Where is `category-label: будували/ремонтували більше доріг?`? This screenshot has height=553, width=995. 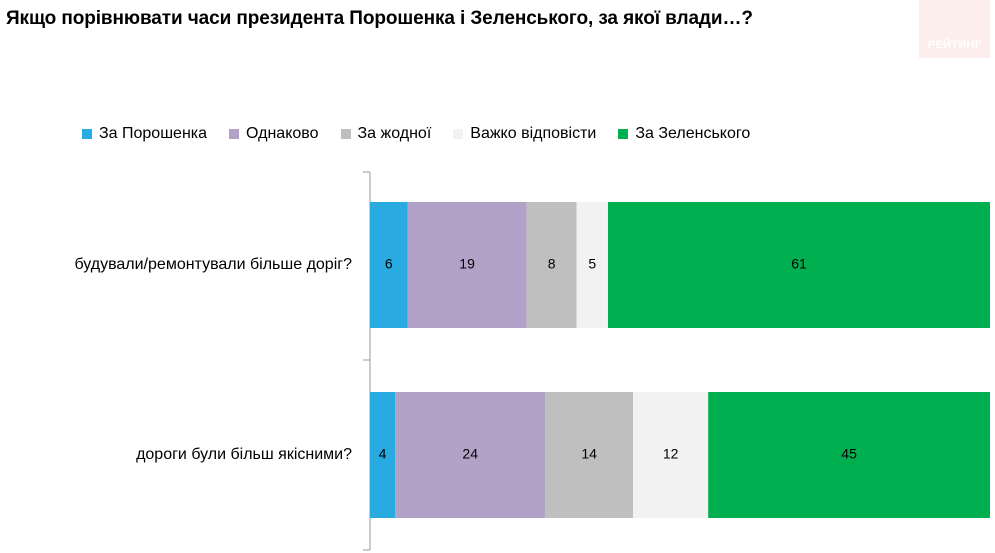 category-label: будували/ремонтували більше доріг? is located at coordinates (213, 264).